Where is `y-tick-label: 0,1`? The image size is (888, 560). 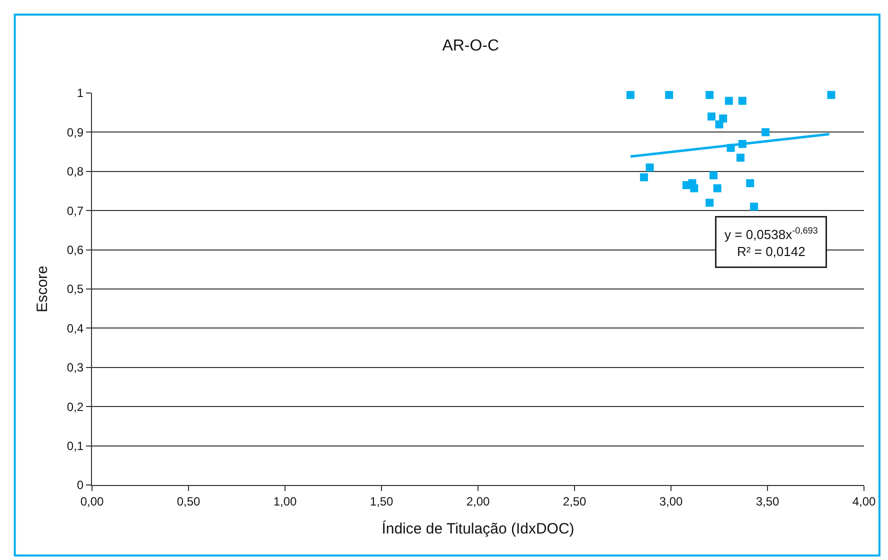 y-tick-label: 0,1 is located at coordinates (75, 446).